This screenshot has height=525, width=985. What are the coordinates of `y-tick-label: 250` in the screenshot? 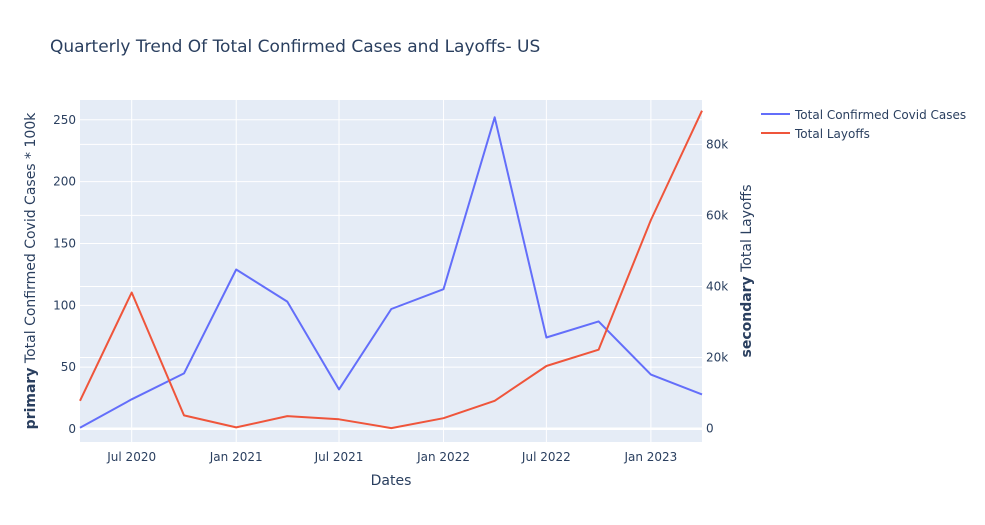 It's located at (64, 120).